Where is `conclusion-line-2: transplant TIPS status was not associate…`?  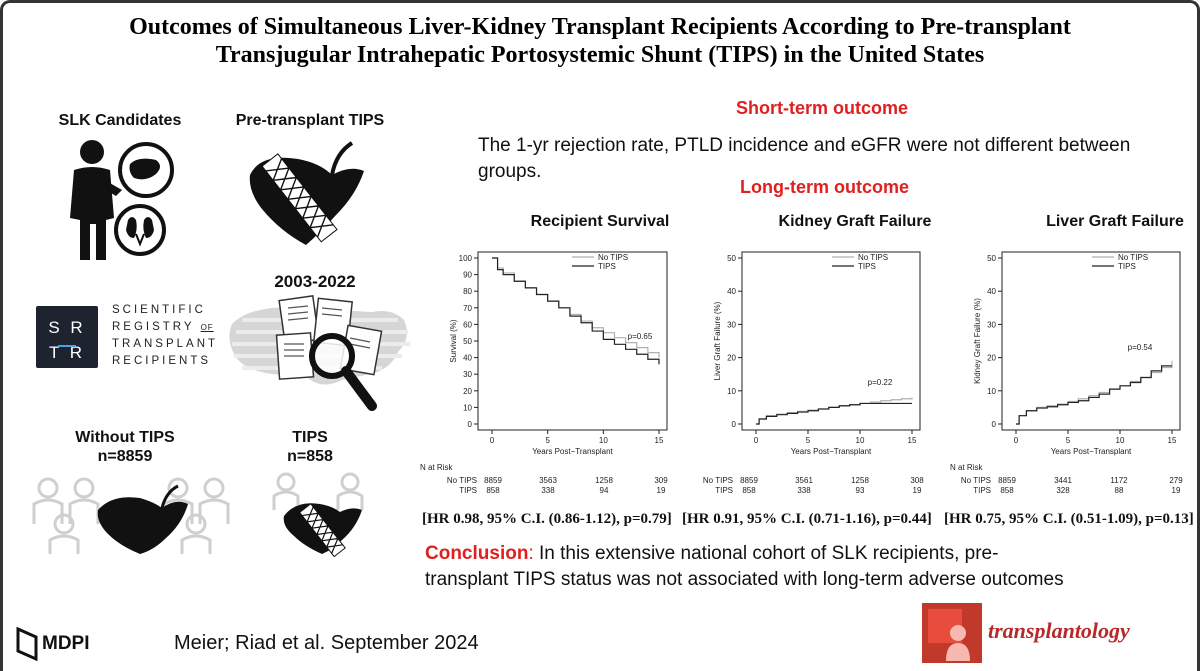 conclusion-line-2: transplant TIPS status was not associate… is located at coordinates (744, 579).